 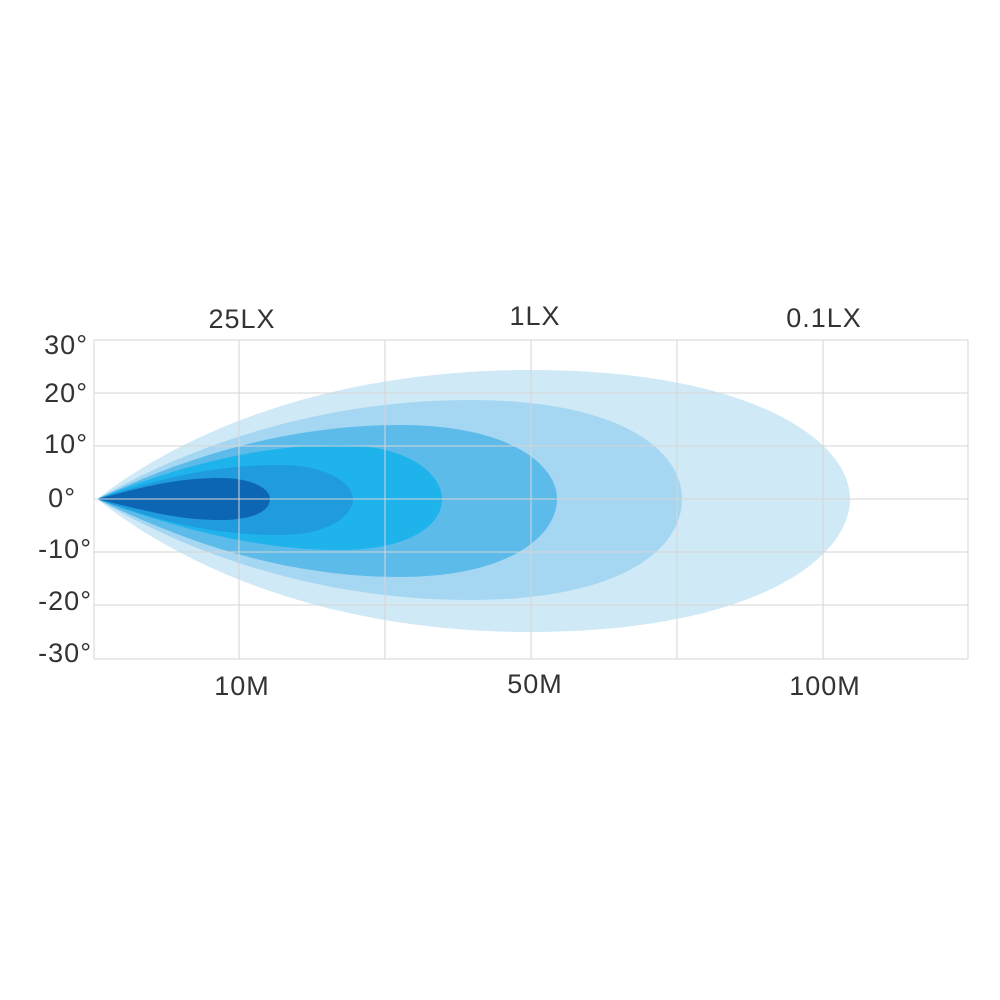 I want to click on y-label: -30°, so click(x=65, y=653).